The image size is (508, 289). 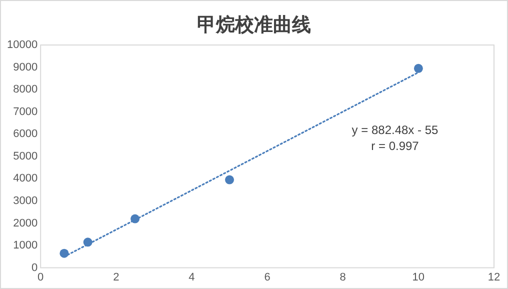 I want to click on y-tick-label: 8000, so click(x=25, y=90).